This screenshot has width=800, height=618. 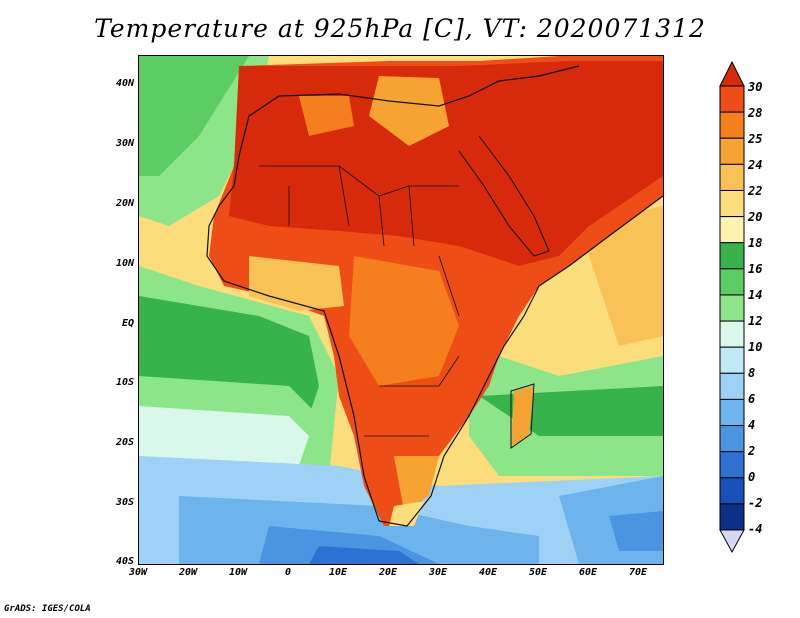 What do you see at coordinates (638, 572) in the screenshot?
I see `x-tick-70e: 70E` at bounding box center [638, 572].